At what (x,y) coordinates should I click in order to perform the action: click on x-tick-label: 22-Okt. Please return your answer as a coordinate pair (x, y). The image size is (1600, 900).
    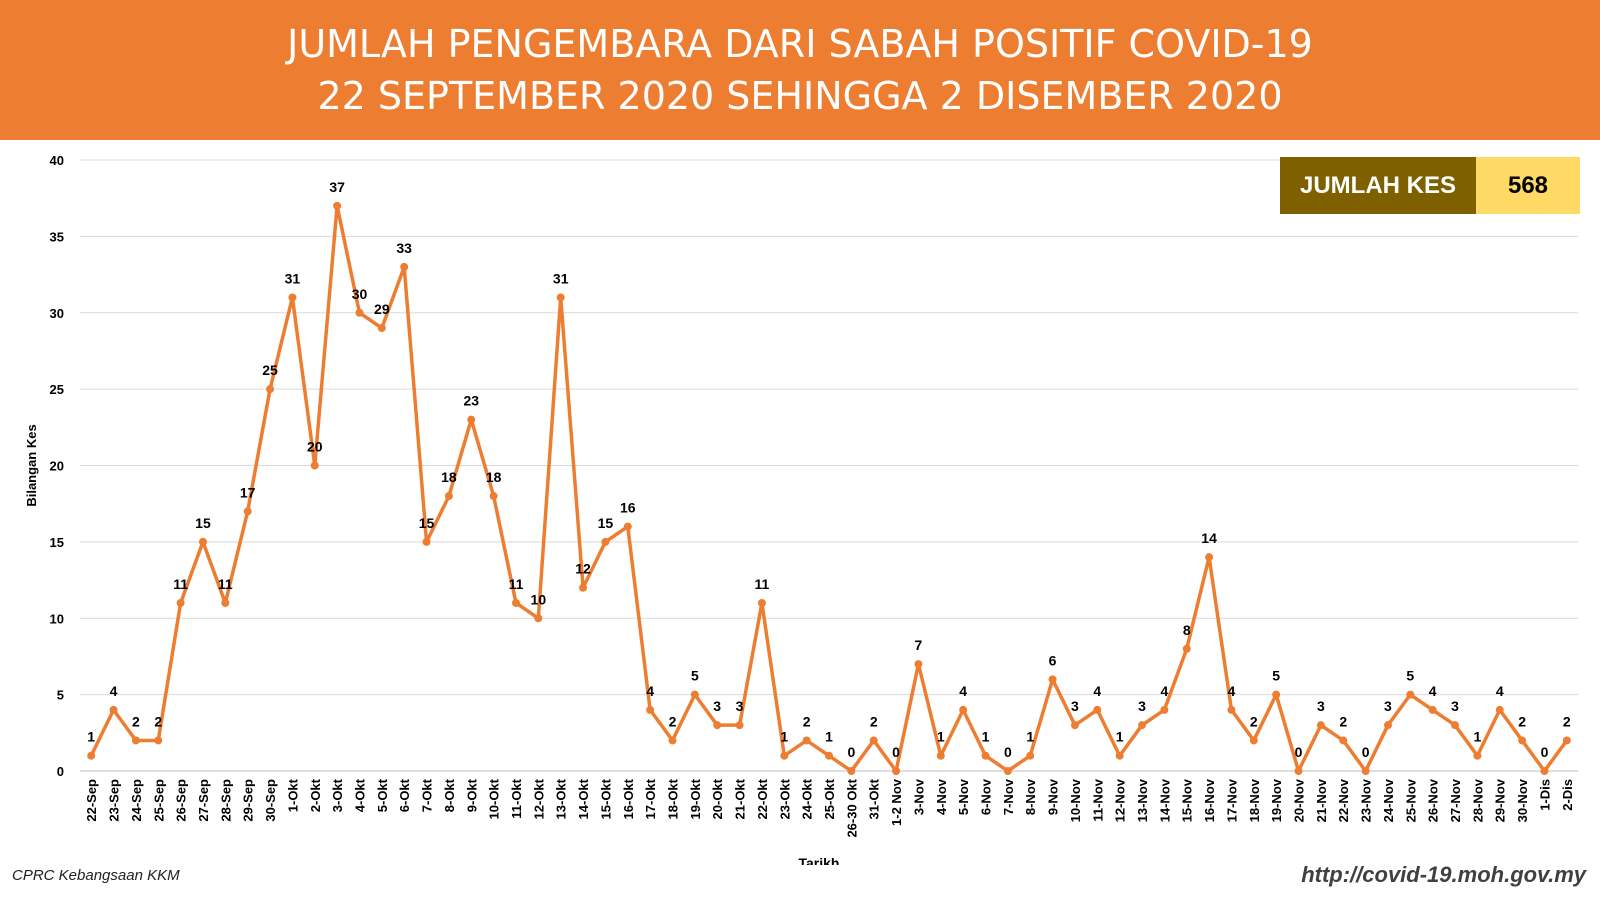
    Looking at the image, I should click on (762, 798).